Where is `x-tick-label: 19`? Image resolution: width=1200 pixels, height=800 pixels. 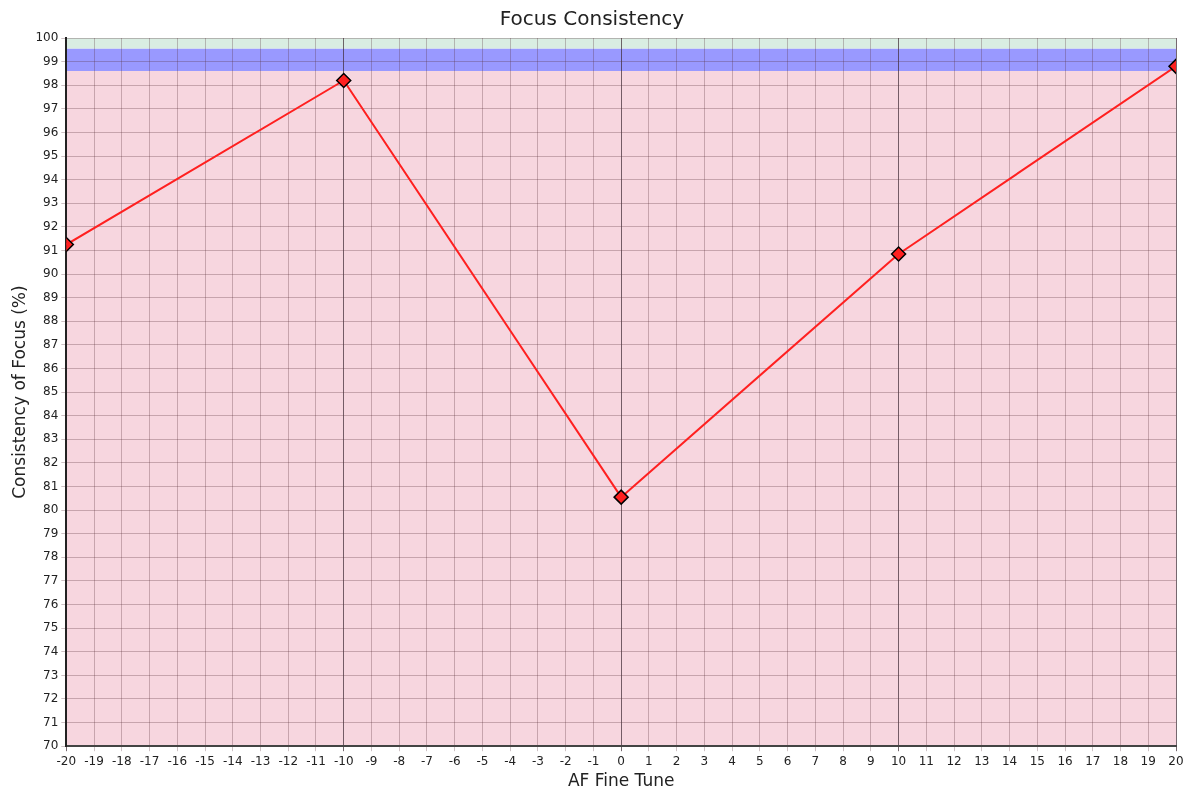 x-tick-label: 19 is located at coordinates (1148, 760).